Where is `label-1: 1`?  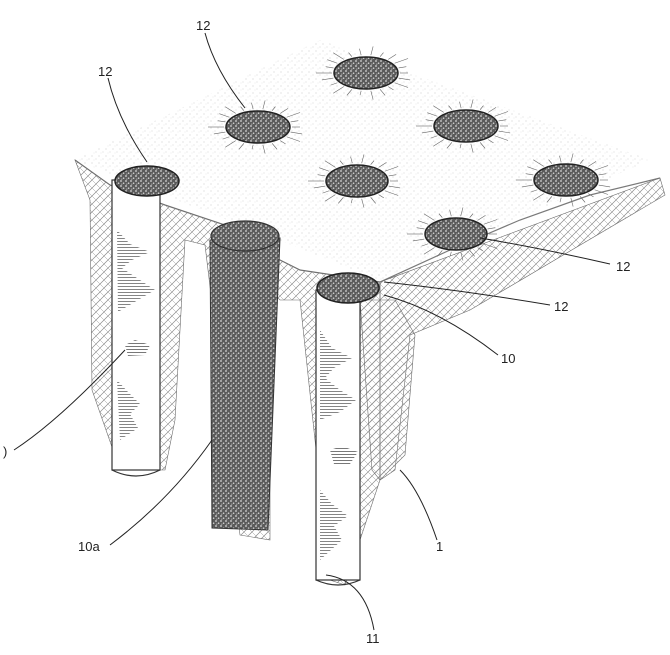 label-1: 1 is located at coordinates (439, 546).